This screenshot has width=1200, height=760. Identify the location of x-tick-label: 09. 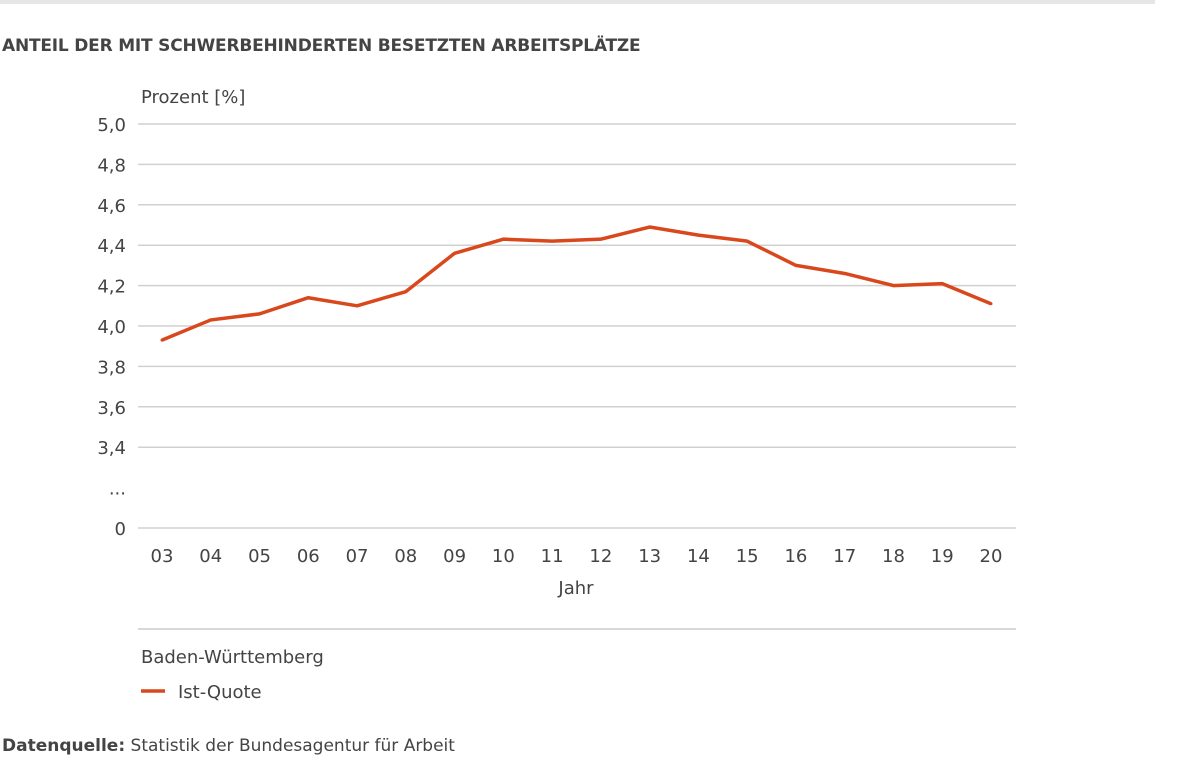
(454, 556).